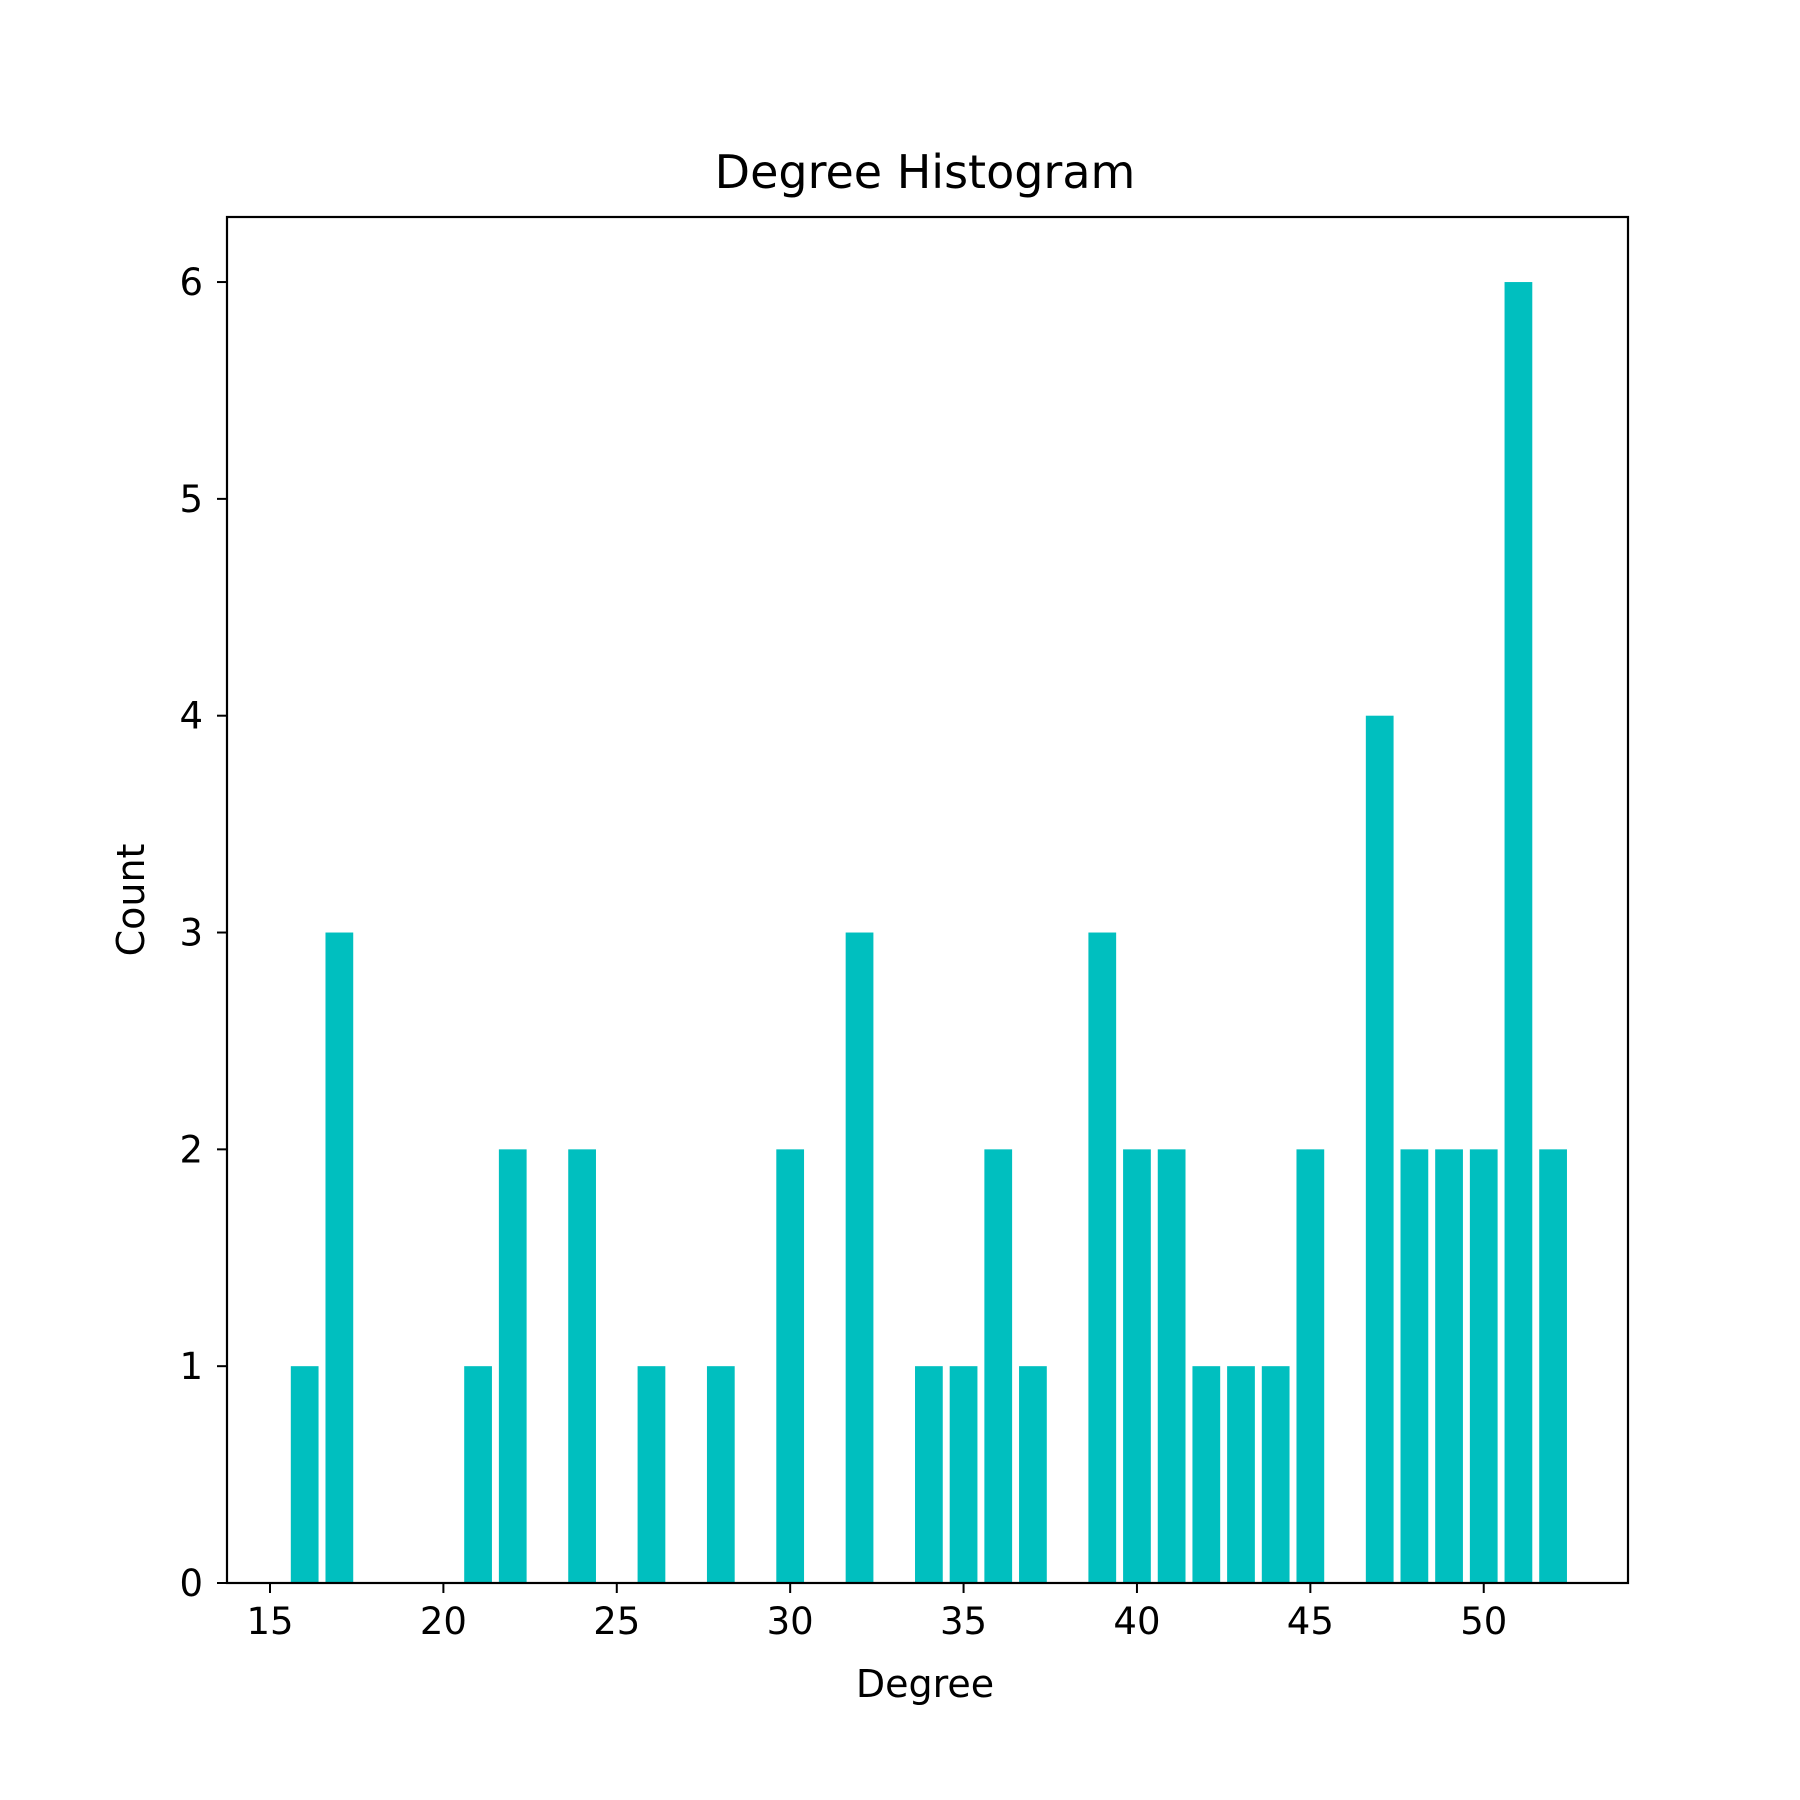 The height and width of the screenshot is (1800, 1800). What do you see at coordinates (269, 1621) in the screenshot?
I see `x-tick-label: 15` at bounding box center [269, 1621].